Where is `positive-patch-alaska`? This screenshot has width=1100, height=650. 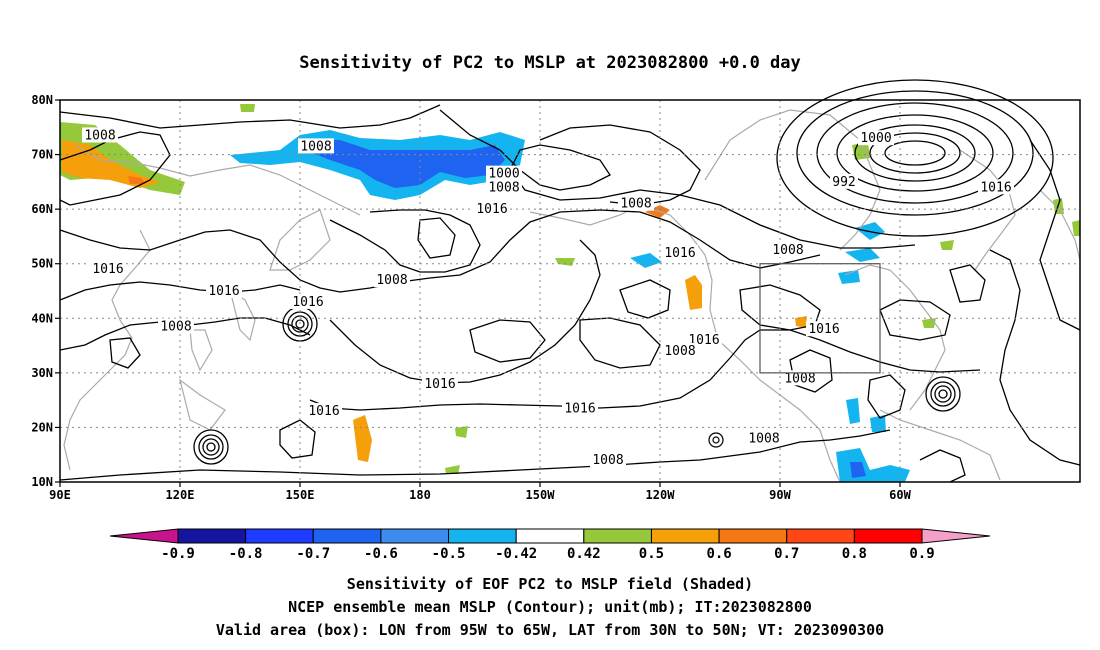
positive-patch-alaska is located at coordinates (657, 211).